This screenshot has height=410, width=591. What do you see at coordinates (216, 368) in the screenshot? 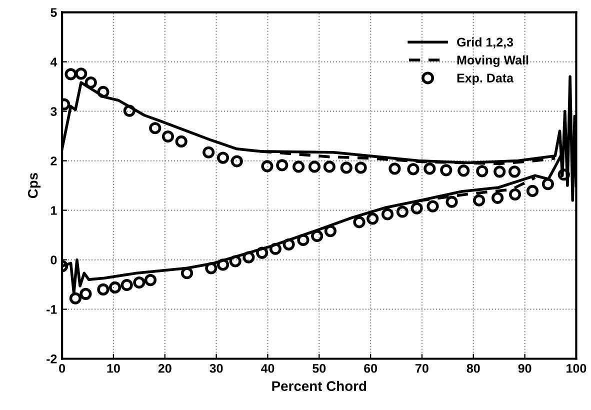
I see `x-tick-label: 30` at bounding box center [216, 368].